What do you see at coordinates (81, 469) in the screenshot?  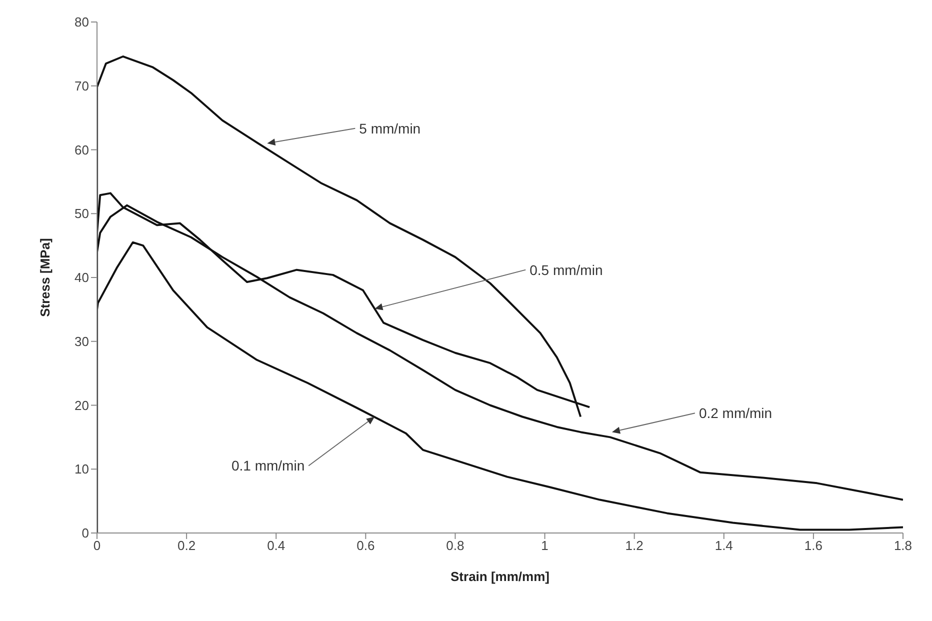 I see `y-tick-label: 10` at bounding box center [81, 469].